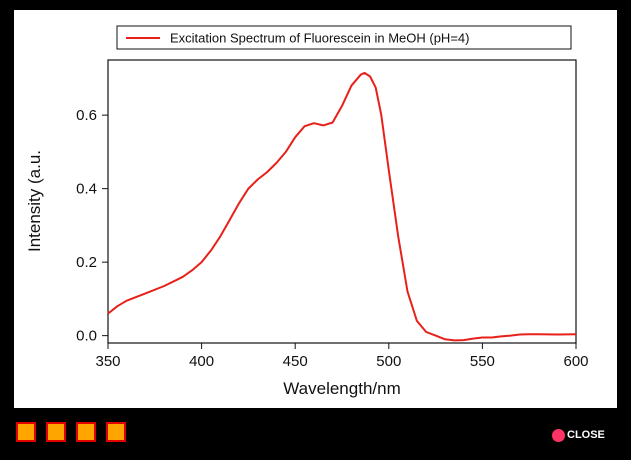 The image size is (631, 460). What do you see at coordinates (107, 361) in the screenshot?
I see `x-tick-label: 350` at bounding box center [107, 361].